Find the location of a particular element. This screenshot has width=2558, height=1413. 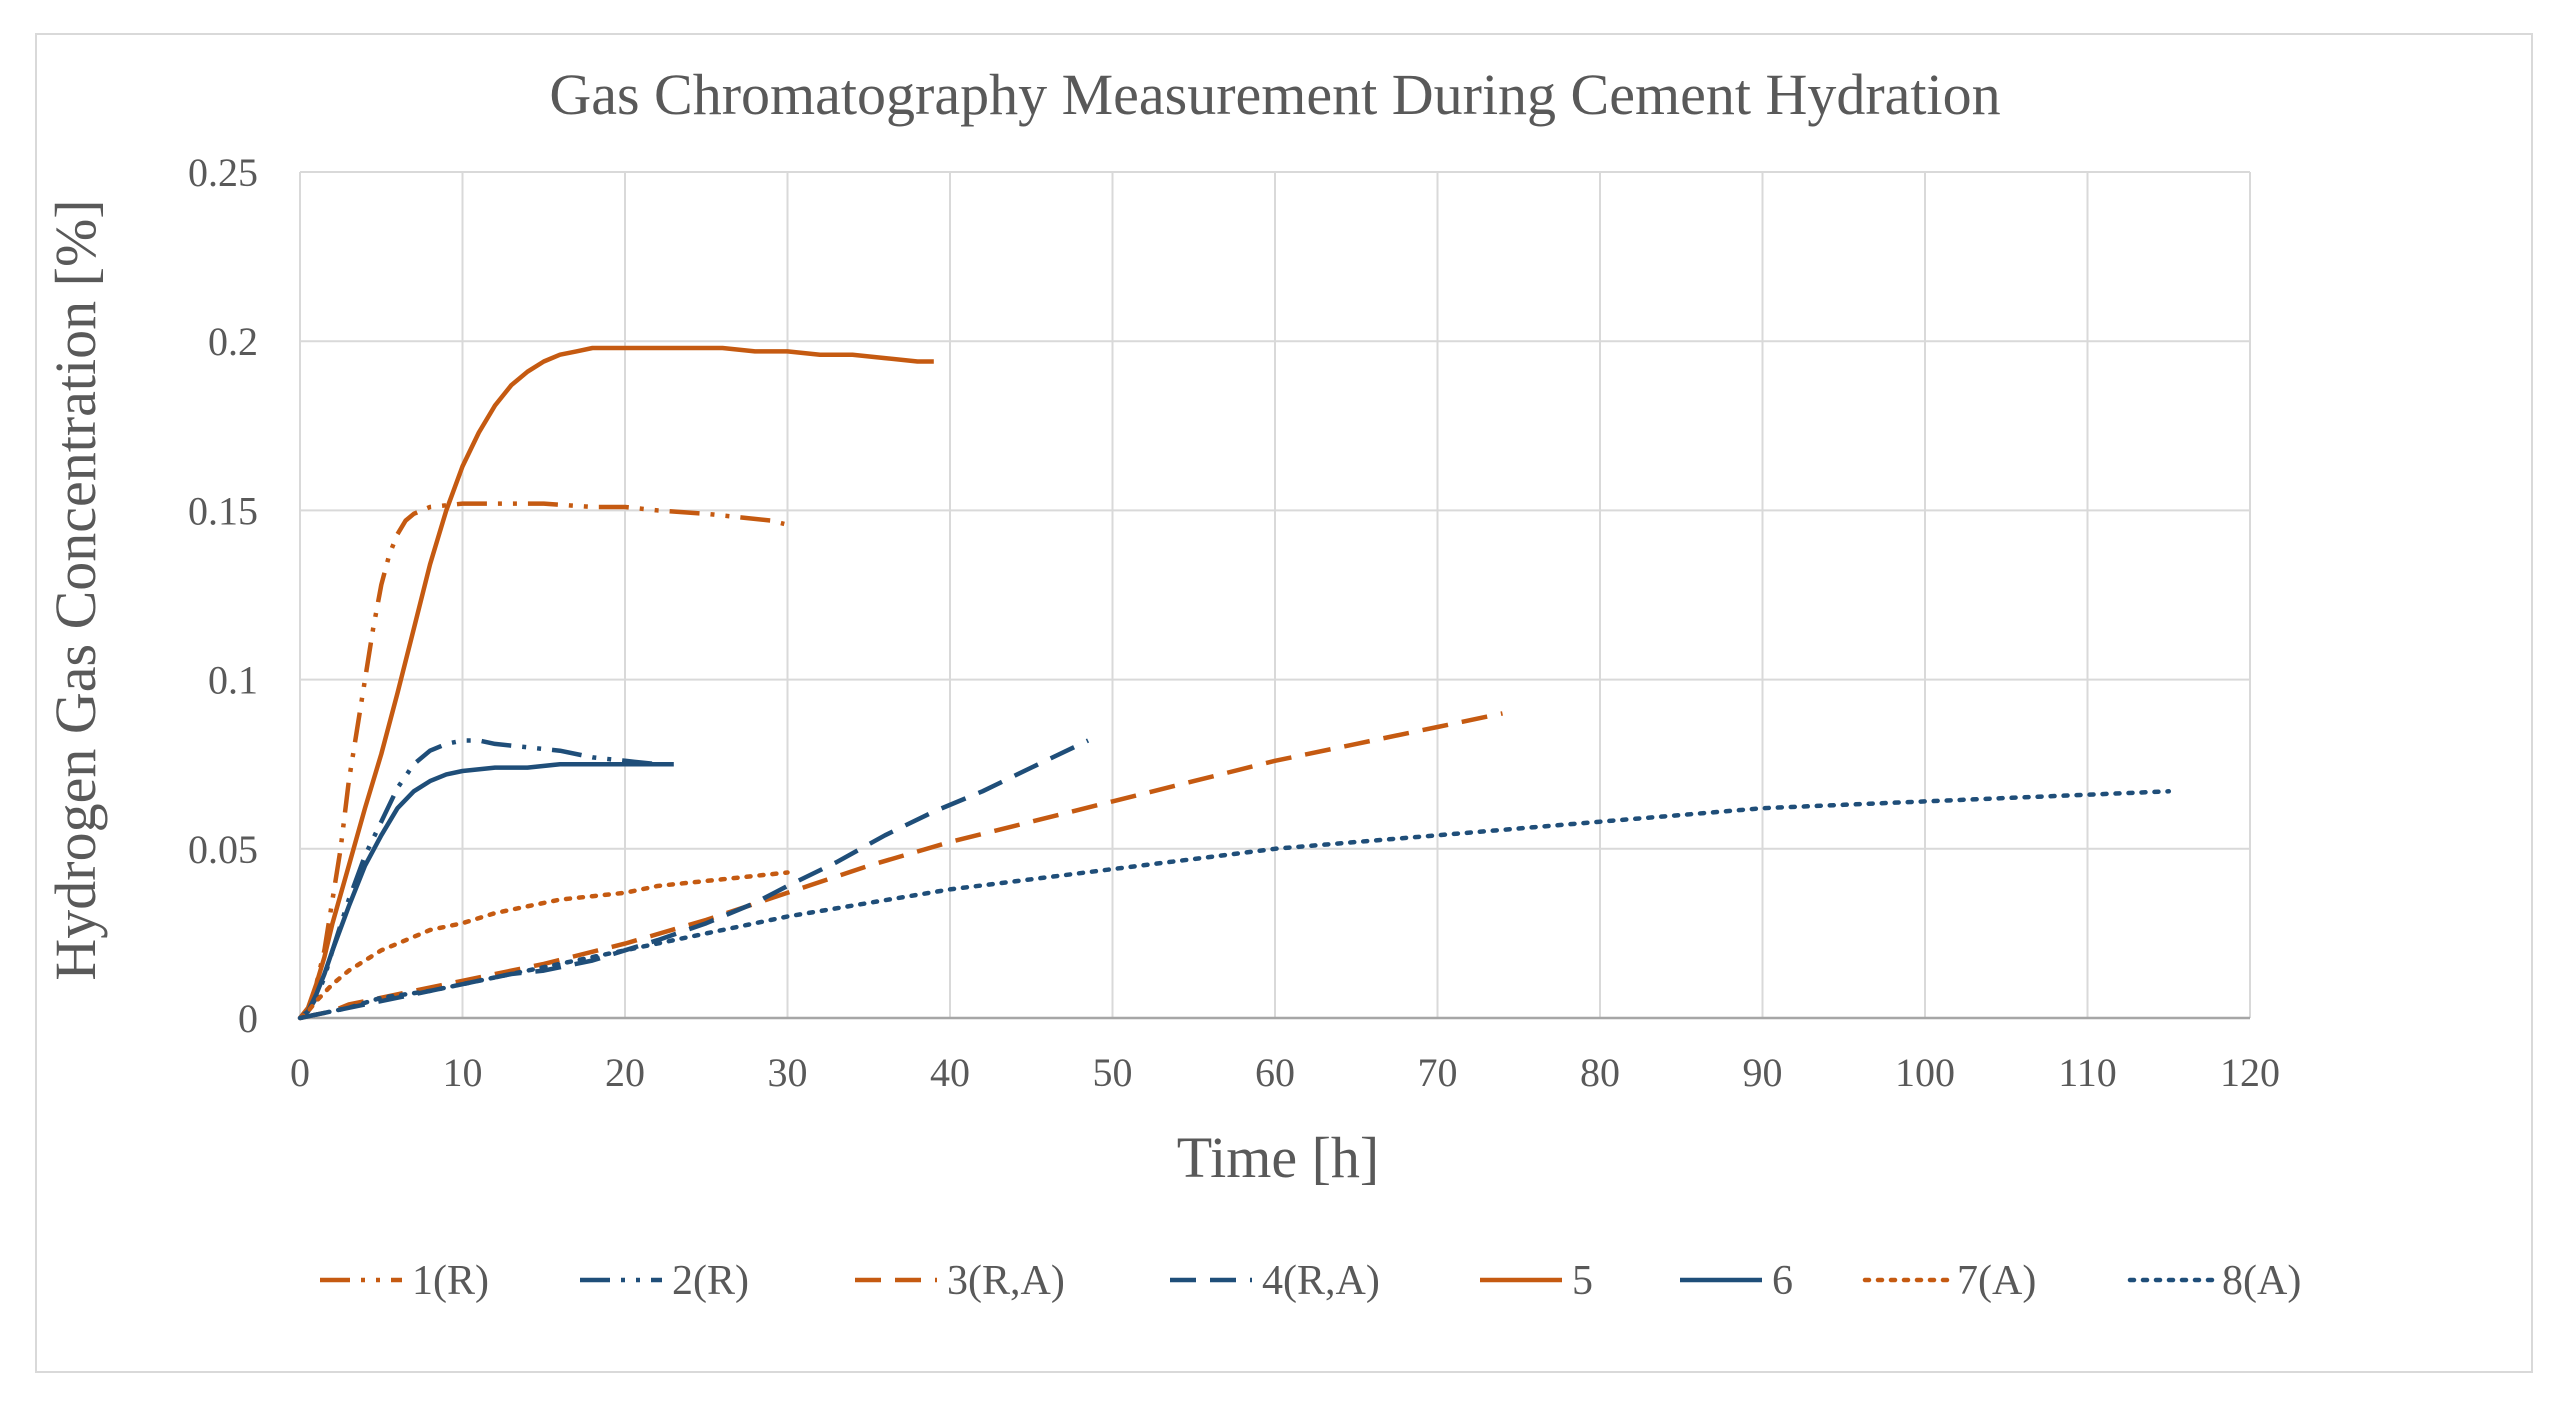

x-tick-label: 20 is located at coordinates (625, 1072).